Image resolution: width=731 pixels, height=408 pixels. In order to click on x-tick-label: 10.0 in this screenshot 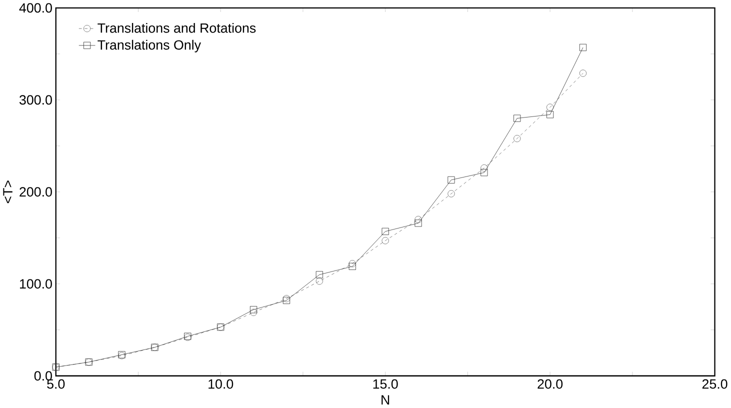, I will do `click(221, 384)`.